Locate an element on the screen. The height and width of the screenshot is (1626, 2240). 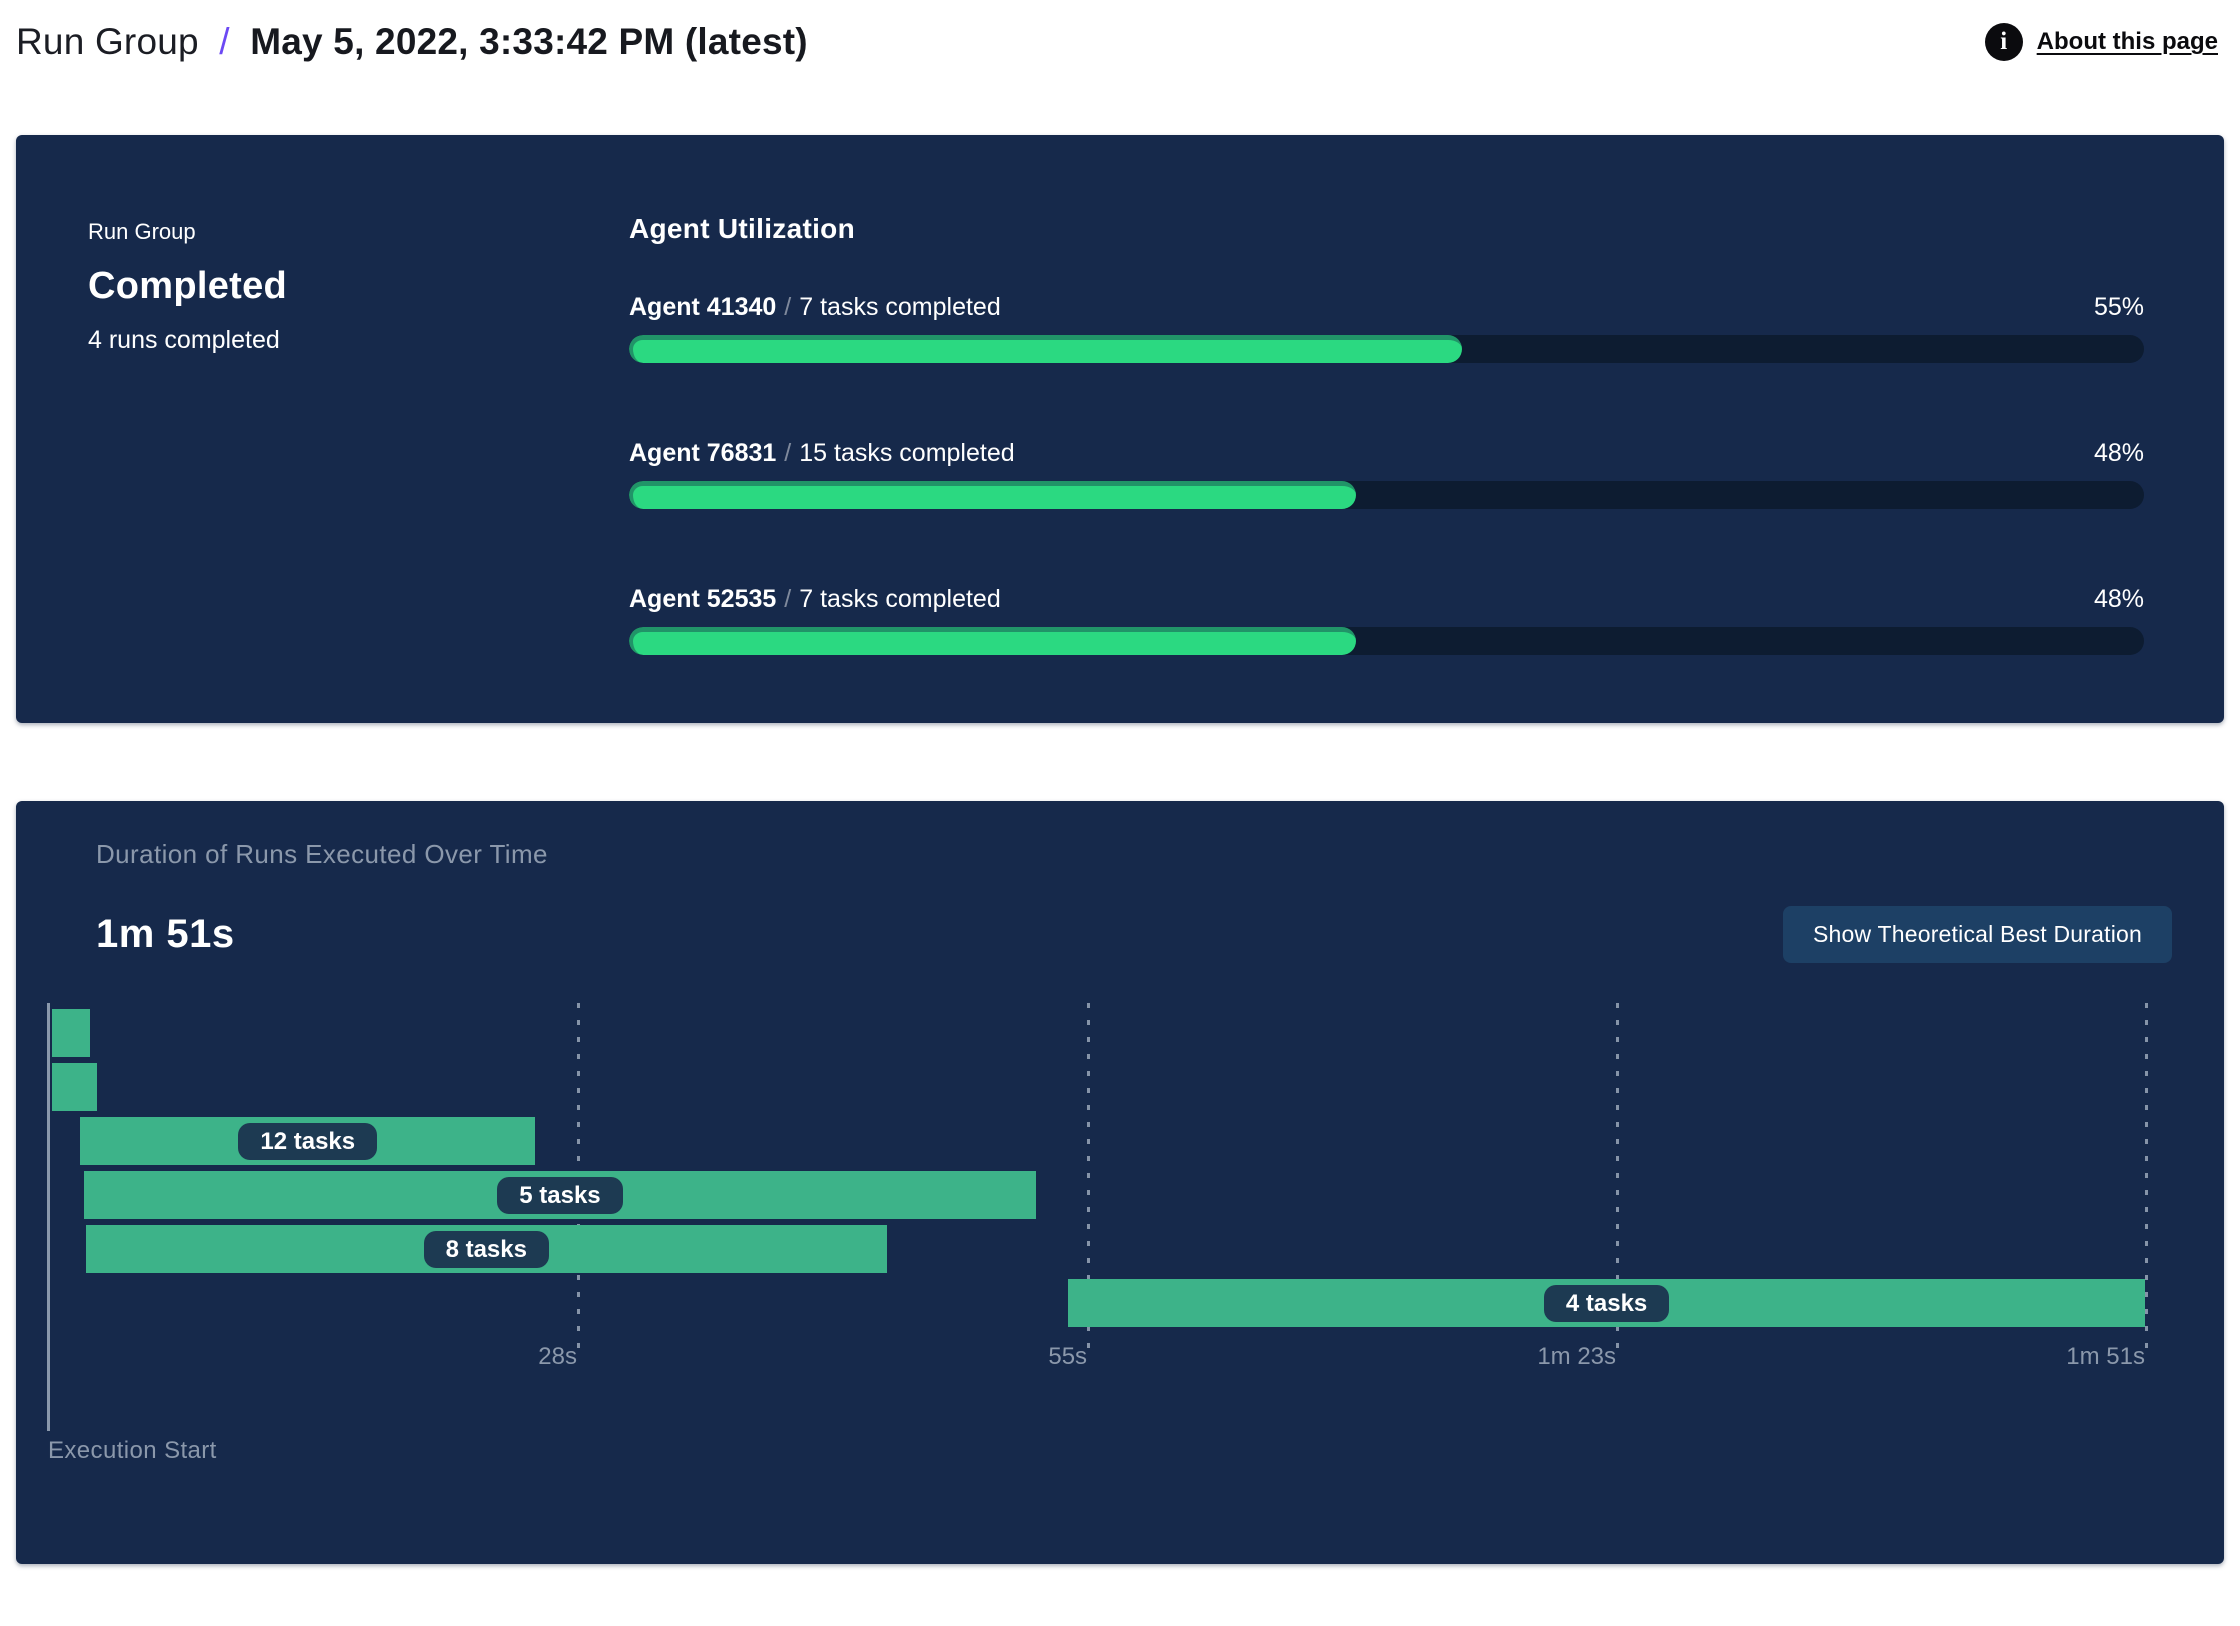
time-axis-tick: 28s is located at coordinates (557, 1356).